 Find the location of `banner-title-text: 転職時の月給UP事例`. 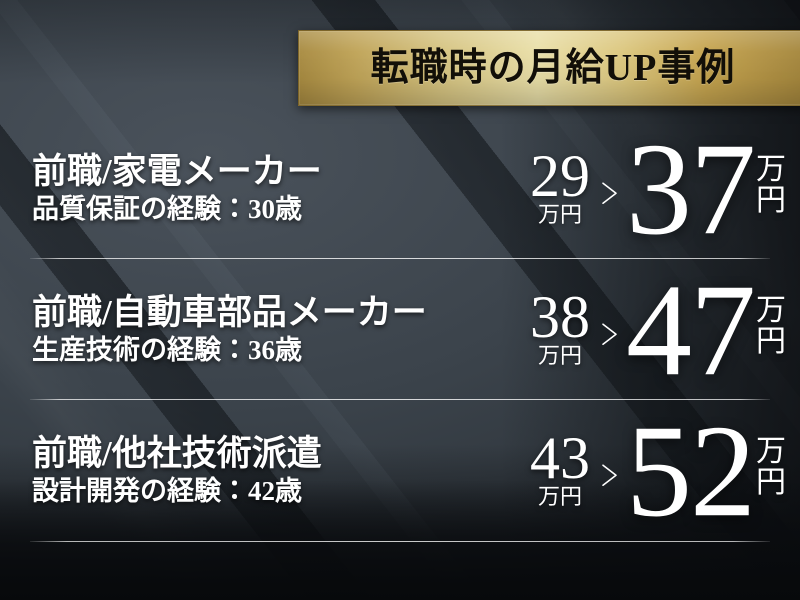

banner-title-text: 転職時の月給UP事例 is located at coordinates (553, 68).